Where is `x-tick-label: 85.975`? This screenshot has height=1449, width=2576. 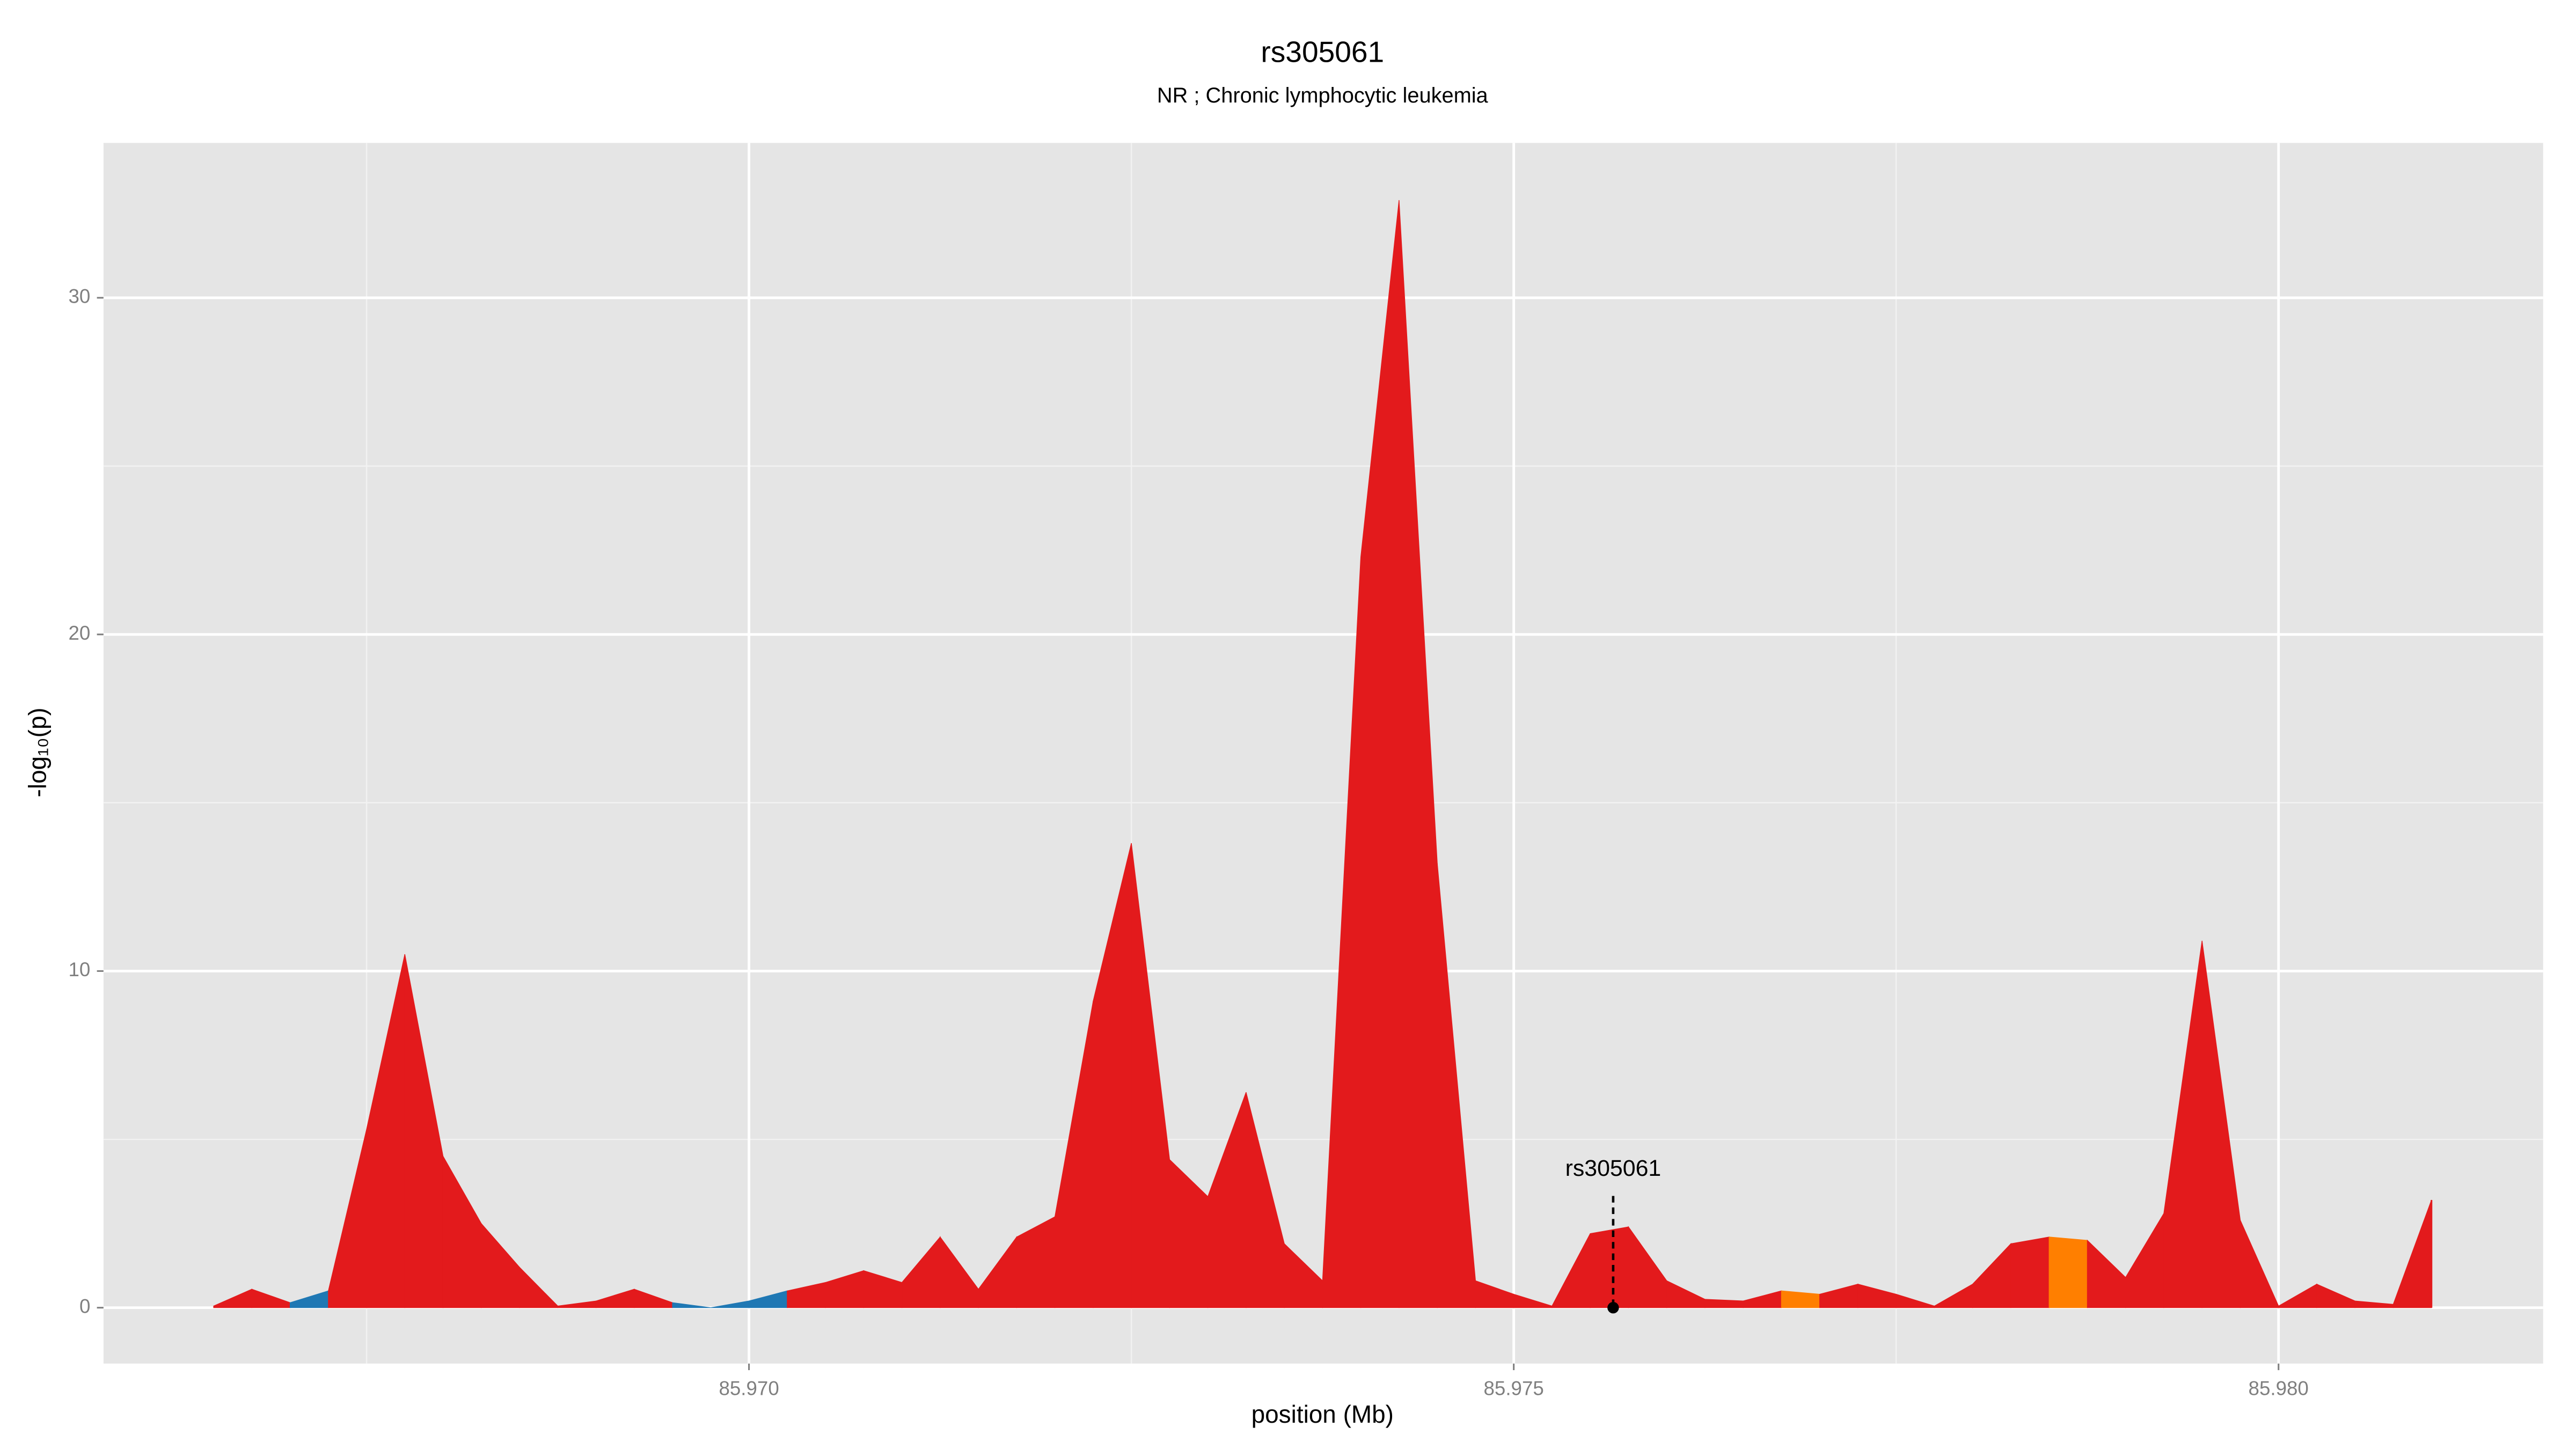
x-tick-label: 85.975 is located at coordinates (1513, 1388).